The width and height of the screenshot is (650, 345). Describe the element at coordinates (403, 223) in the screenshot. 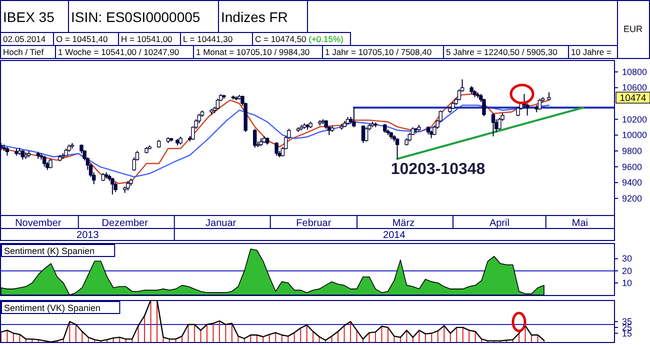

I see `x-tick-label: März` at that location.